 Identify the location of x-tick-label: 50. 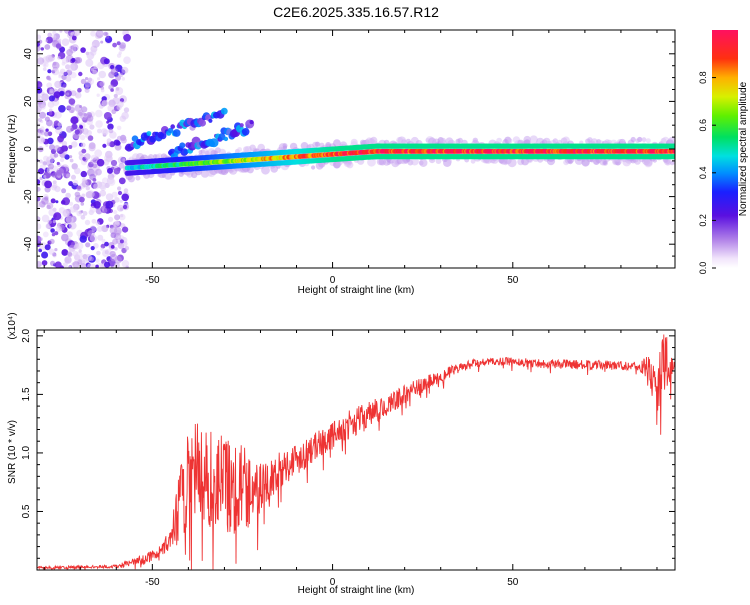
(513, 582).